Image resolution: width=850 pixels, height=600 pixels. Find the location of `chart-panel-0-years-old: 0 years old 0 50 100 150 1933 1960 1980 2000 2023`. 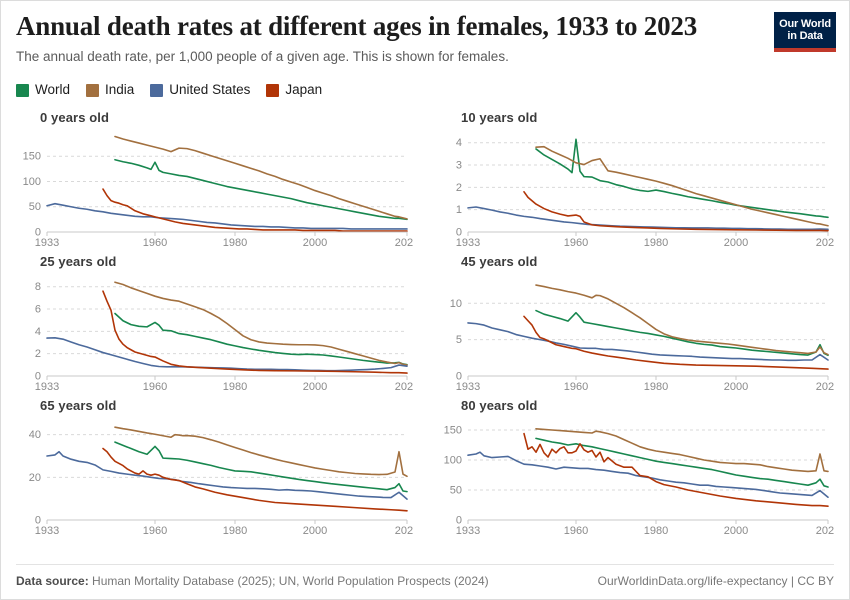

chart-panel-0-years-old: 0 years old 0 50 100 150 1933 1960 1980 2000 2023 is located at coordinates (214, 180).